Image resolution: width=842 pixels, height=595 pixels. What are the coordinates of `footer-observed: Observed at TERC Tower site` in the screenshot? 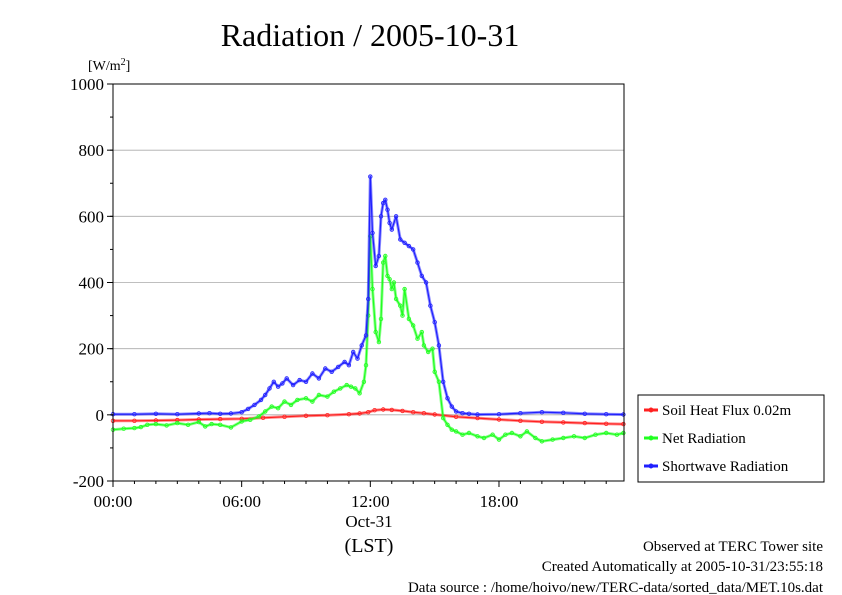 It's located at (733, 547).